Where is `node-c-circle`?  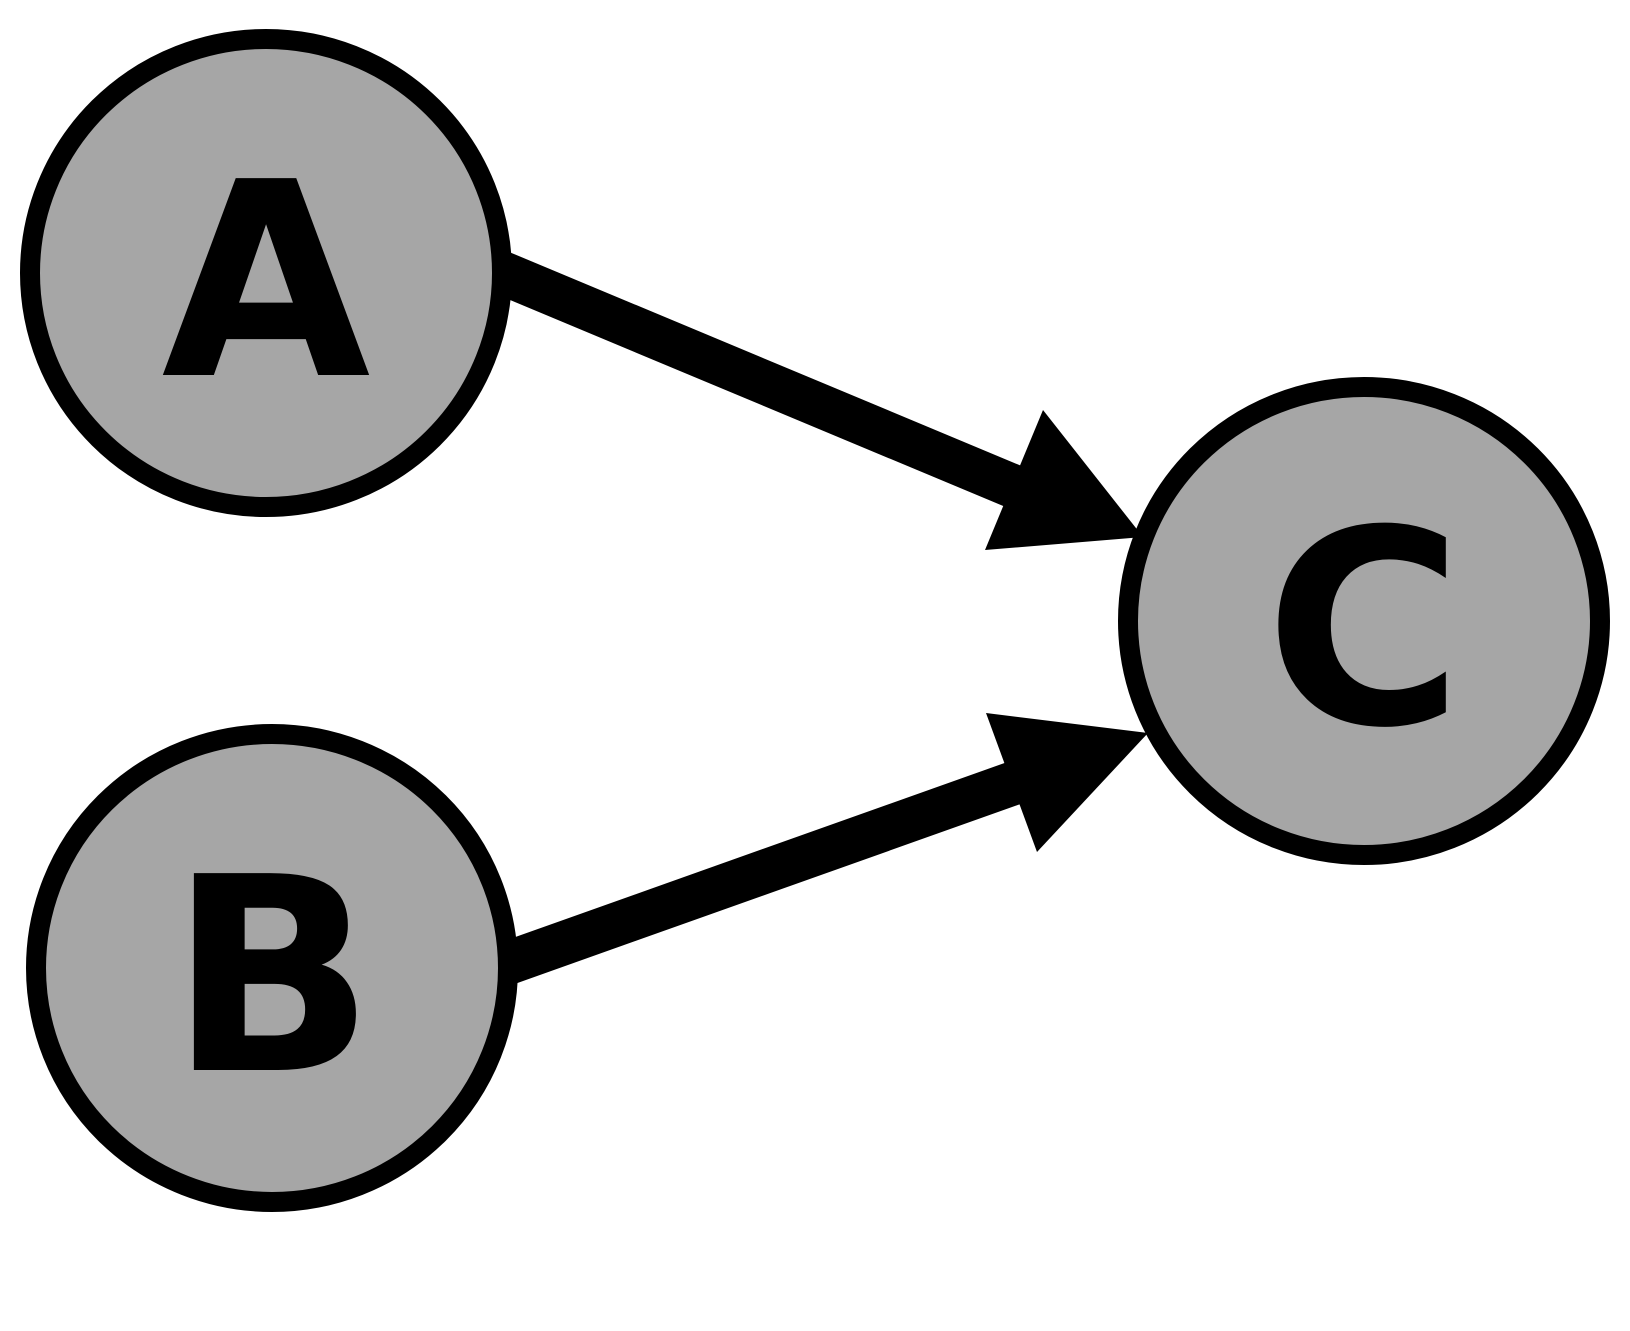
node-c-circle is located at coordinates (1364, 621).